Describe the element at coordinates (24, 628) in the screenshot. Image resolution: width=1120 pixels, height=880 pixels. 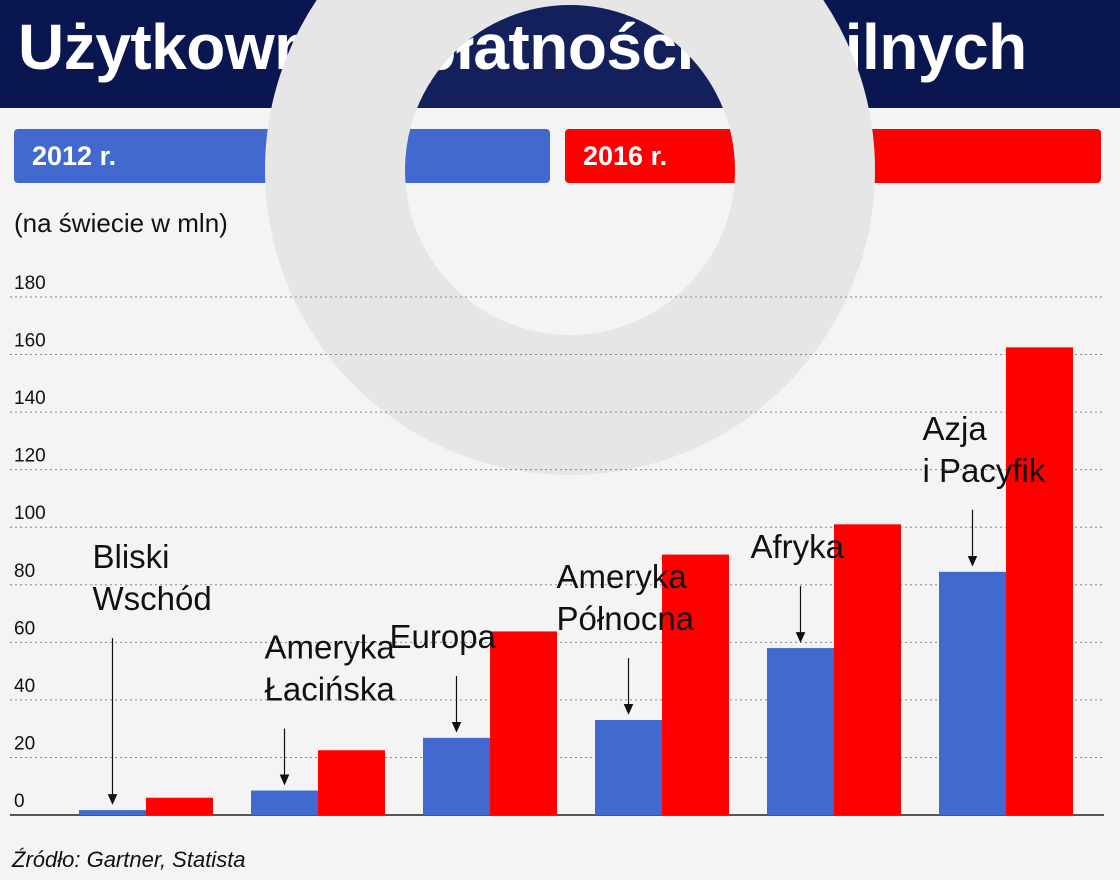
I see `y-tick-label: 60` at that location.